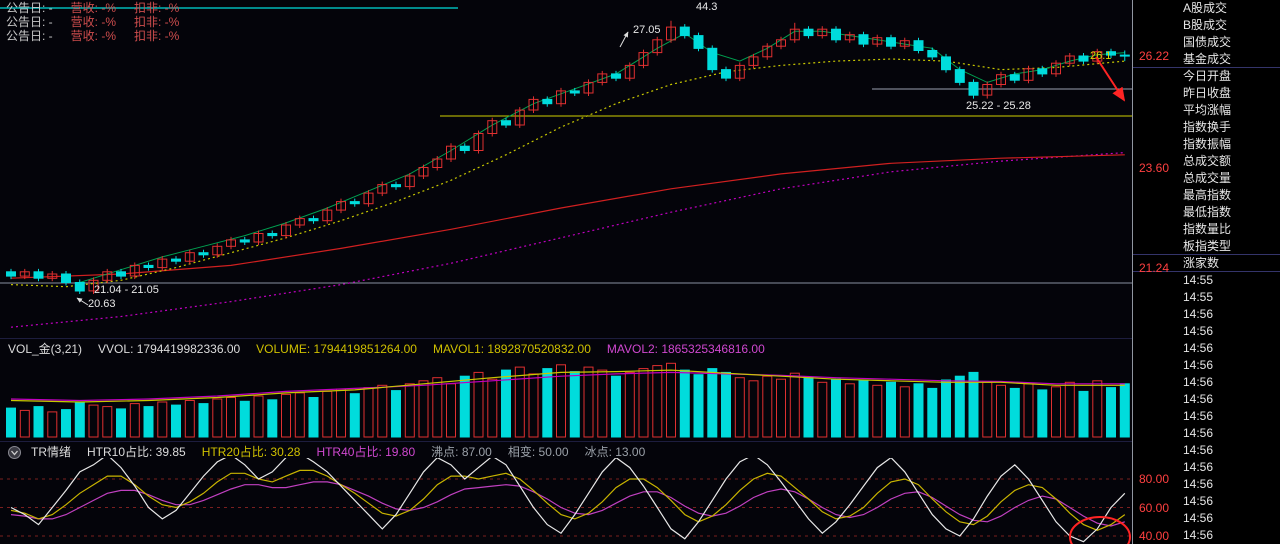 Image resolution: width=1280 pixels, height=544 pixels. What do you see at coordinates (251, 452) in the screenshot?
I see `indicator-param: HTR20占比: 30.28` at bounding box center [251, 452].